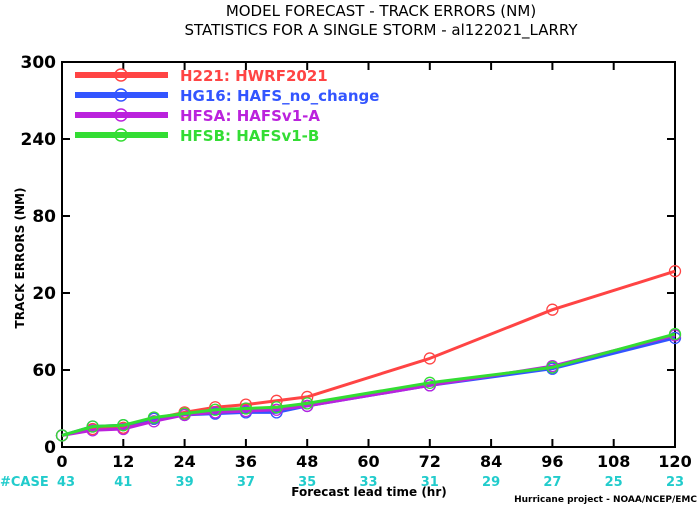 This screenshot has height=506, width=700. Describe the element at coordinates (123, 461) in the screenshot. I see `x-tick-label: 12` at that location.